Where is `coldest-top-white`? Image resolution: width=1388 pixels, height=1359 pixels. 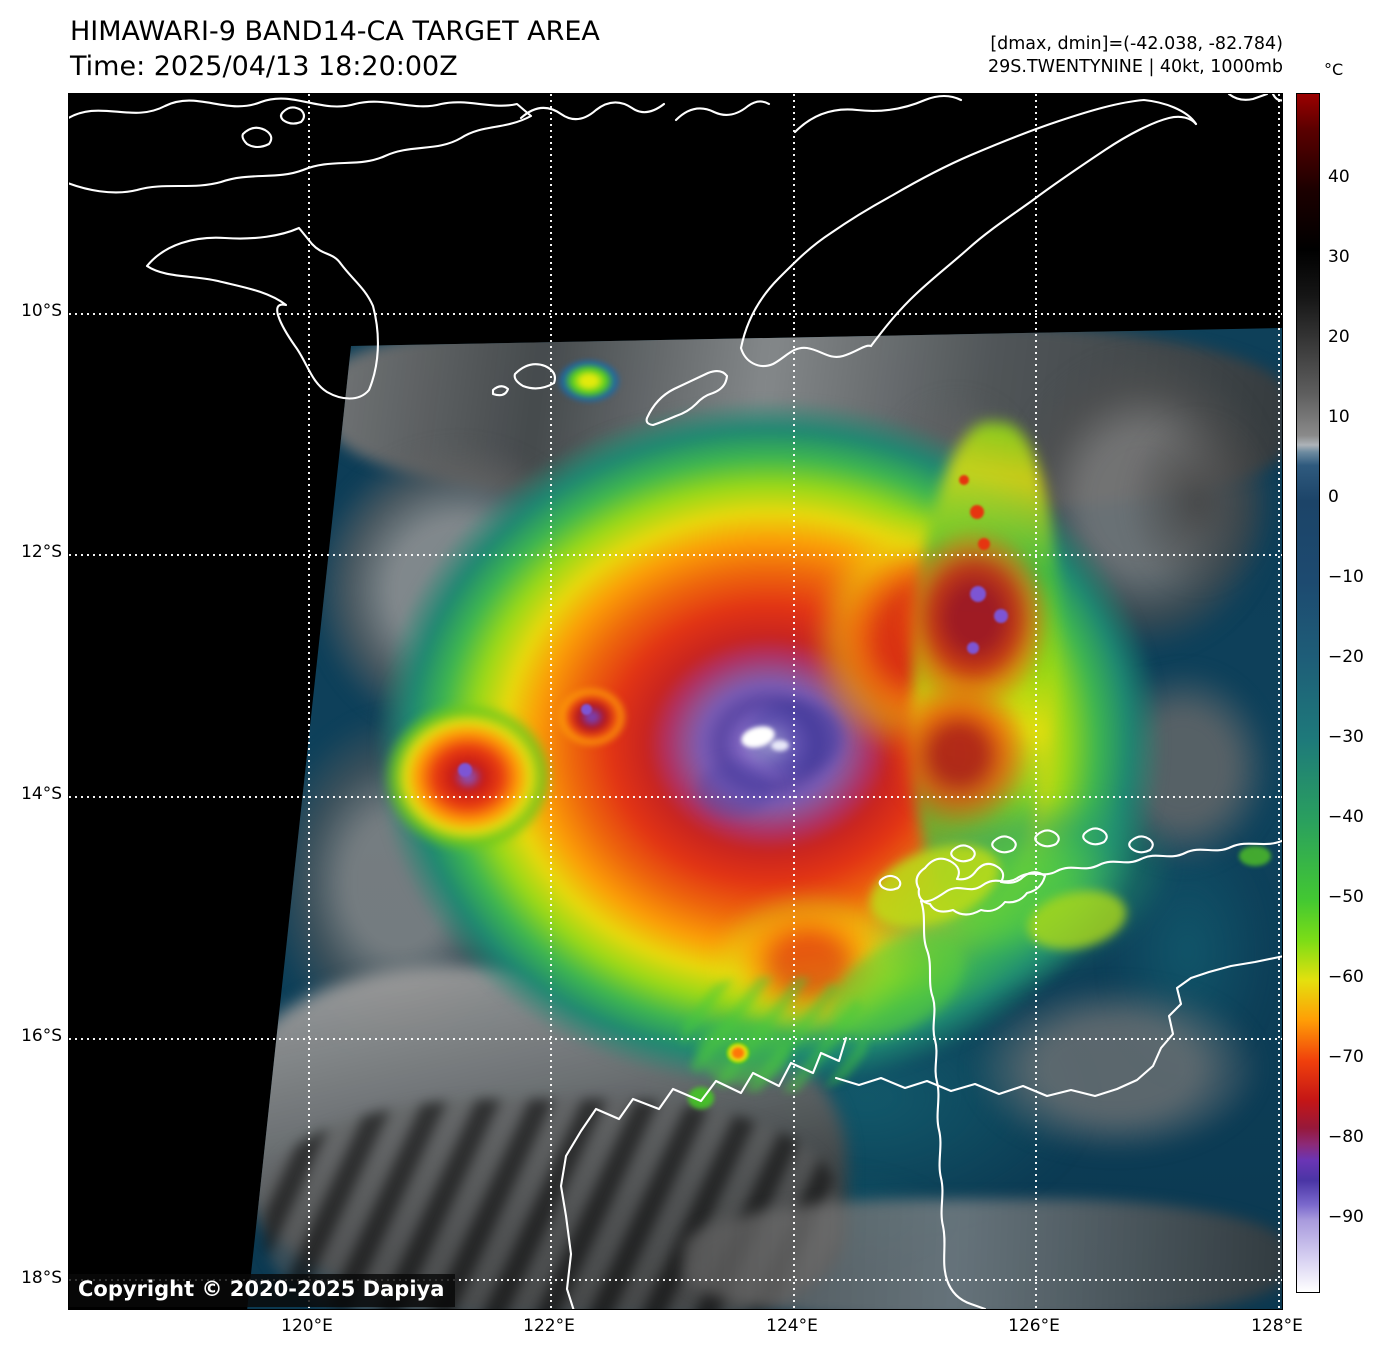
coldest-top-white is located at coordinates (780, 745).